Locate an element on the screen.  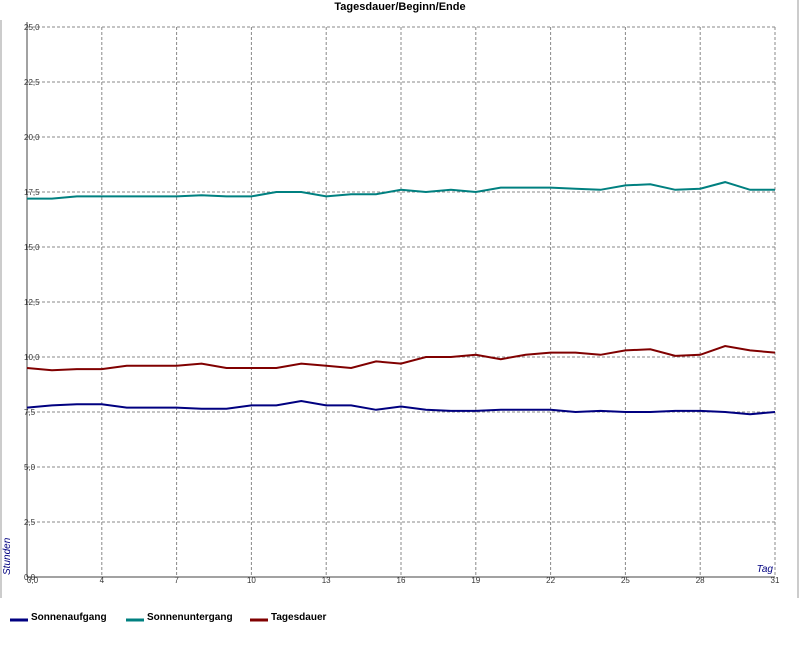
legend-label: Sonnenaufgang is located at coordinates (69, 617).